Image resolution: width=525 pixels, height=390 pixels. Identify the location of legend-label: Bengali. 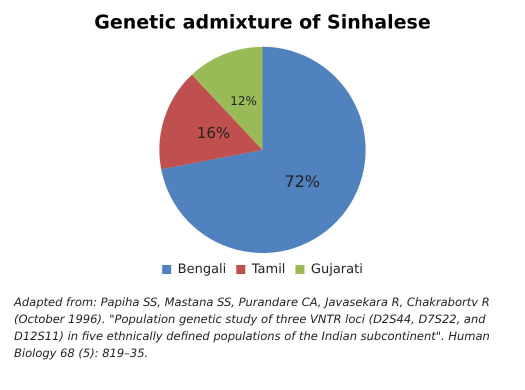
(202, 269).